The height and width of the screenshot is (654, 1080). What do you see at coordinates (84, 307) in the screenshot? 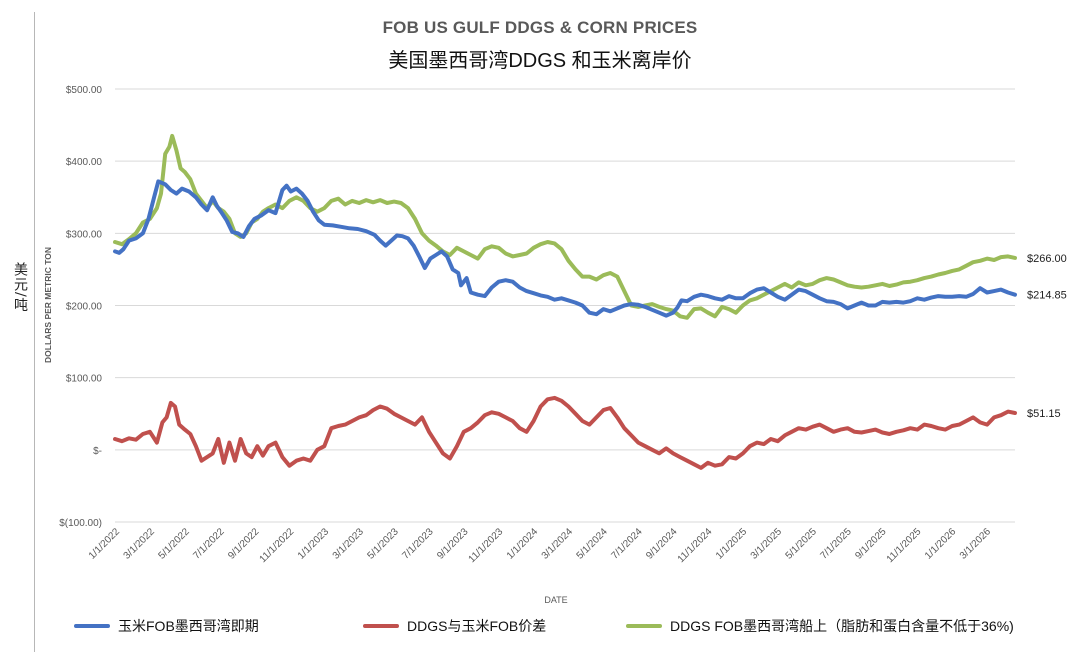
I see `y-tick-label: $200.00` at bounding box center [84, 307].